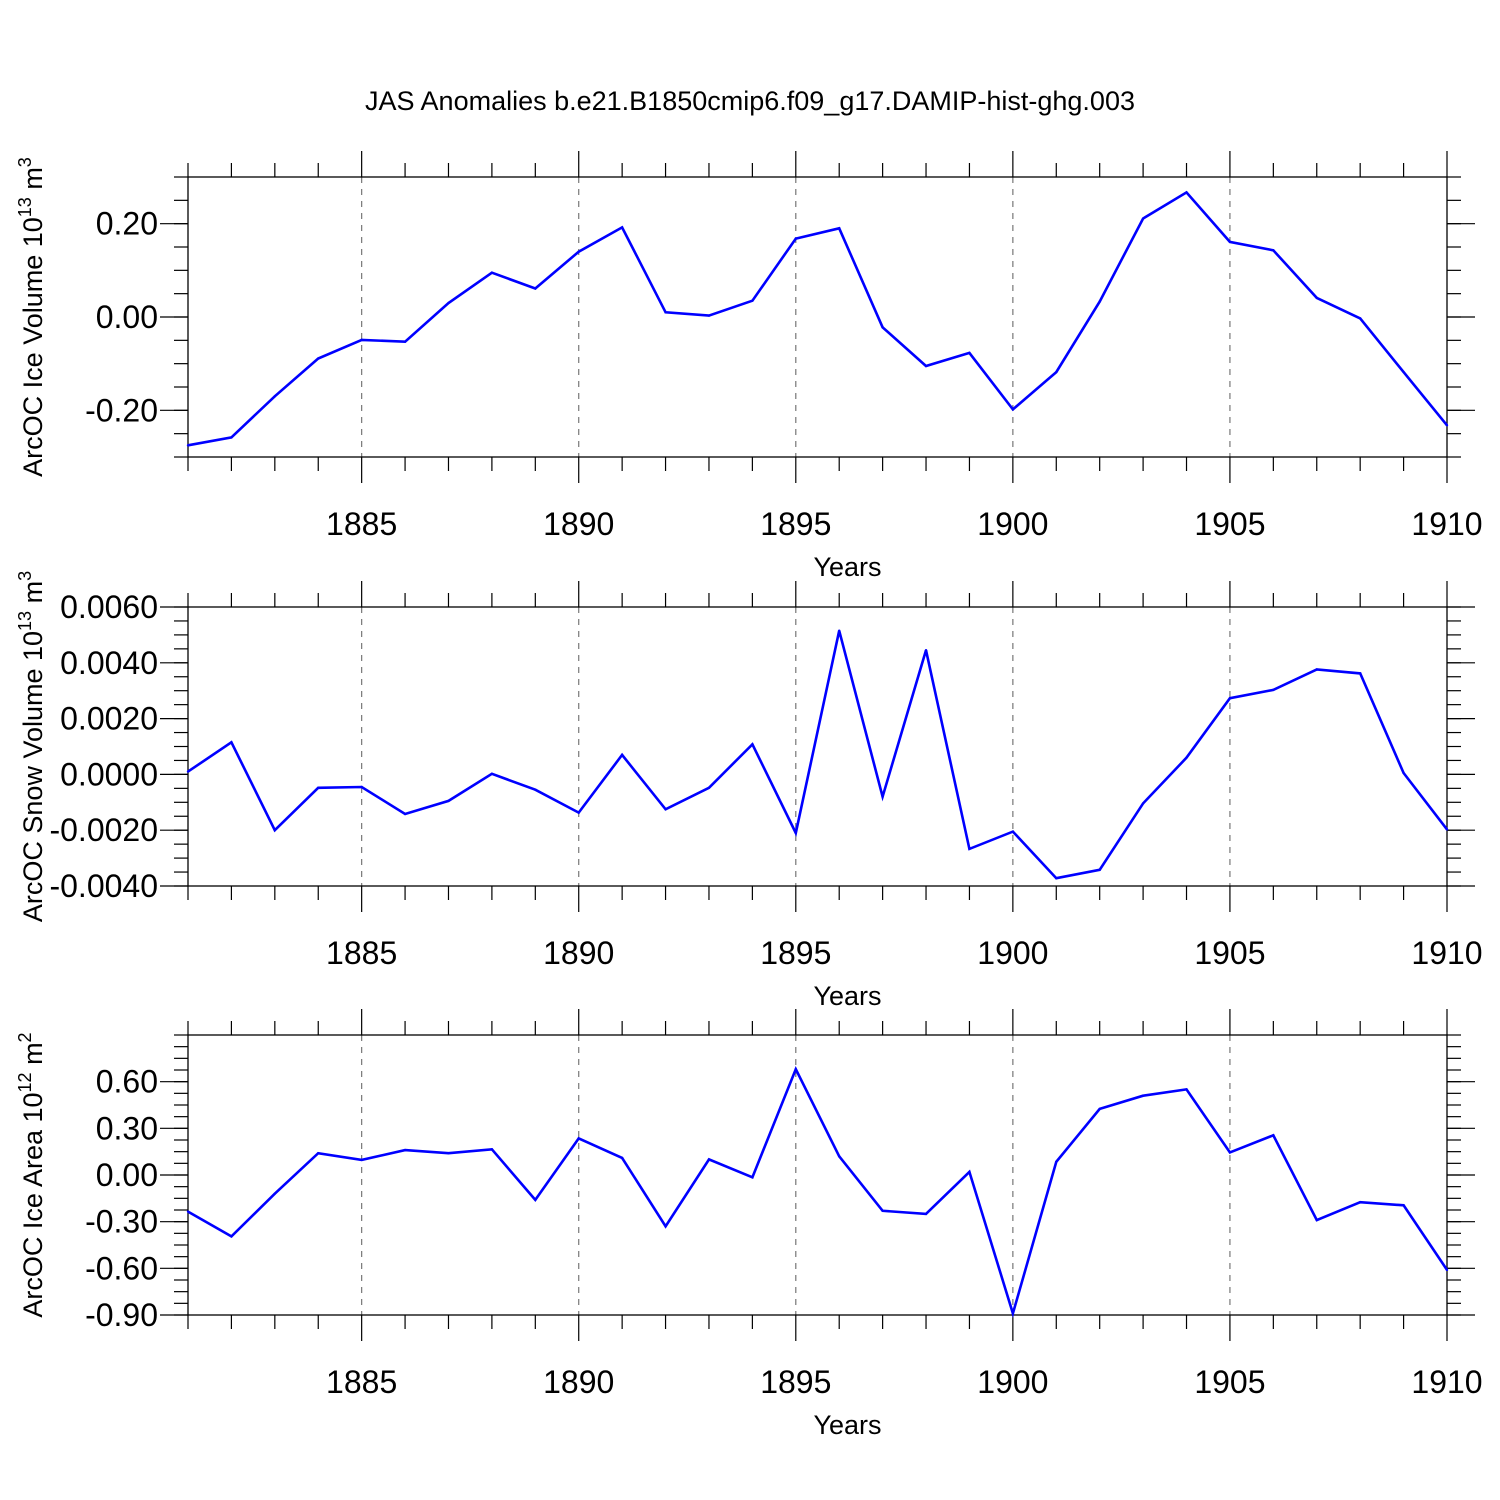  What do you see at coordinates (109, 607) in the screenshot?
I see `y-tick-label: 0.0060` at bounding box center [109, 607].